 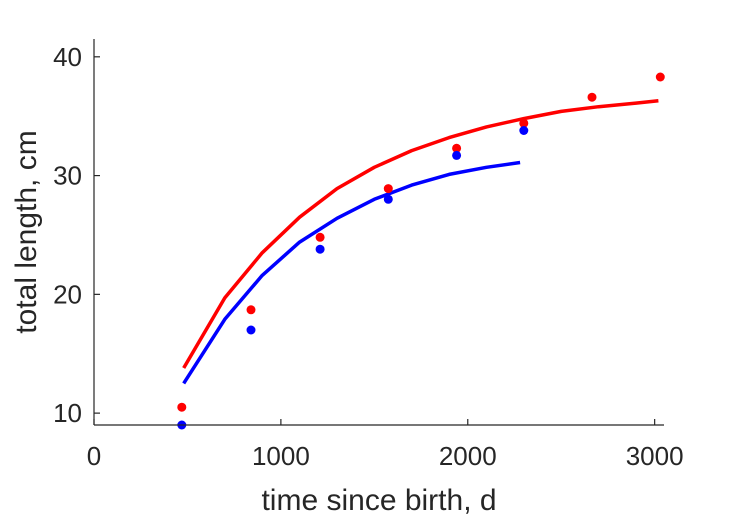 What do you see at coordinates (94, 456) in the screenshot?
I see `x-tick-label: 0` at bounding box center [94, 456].